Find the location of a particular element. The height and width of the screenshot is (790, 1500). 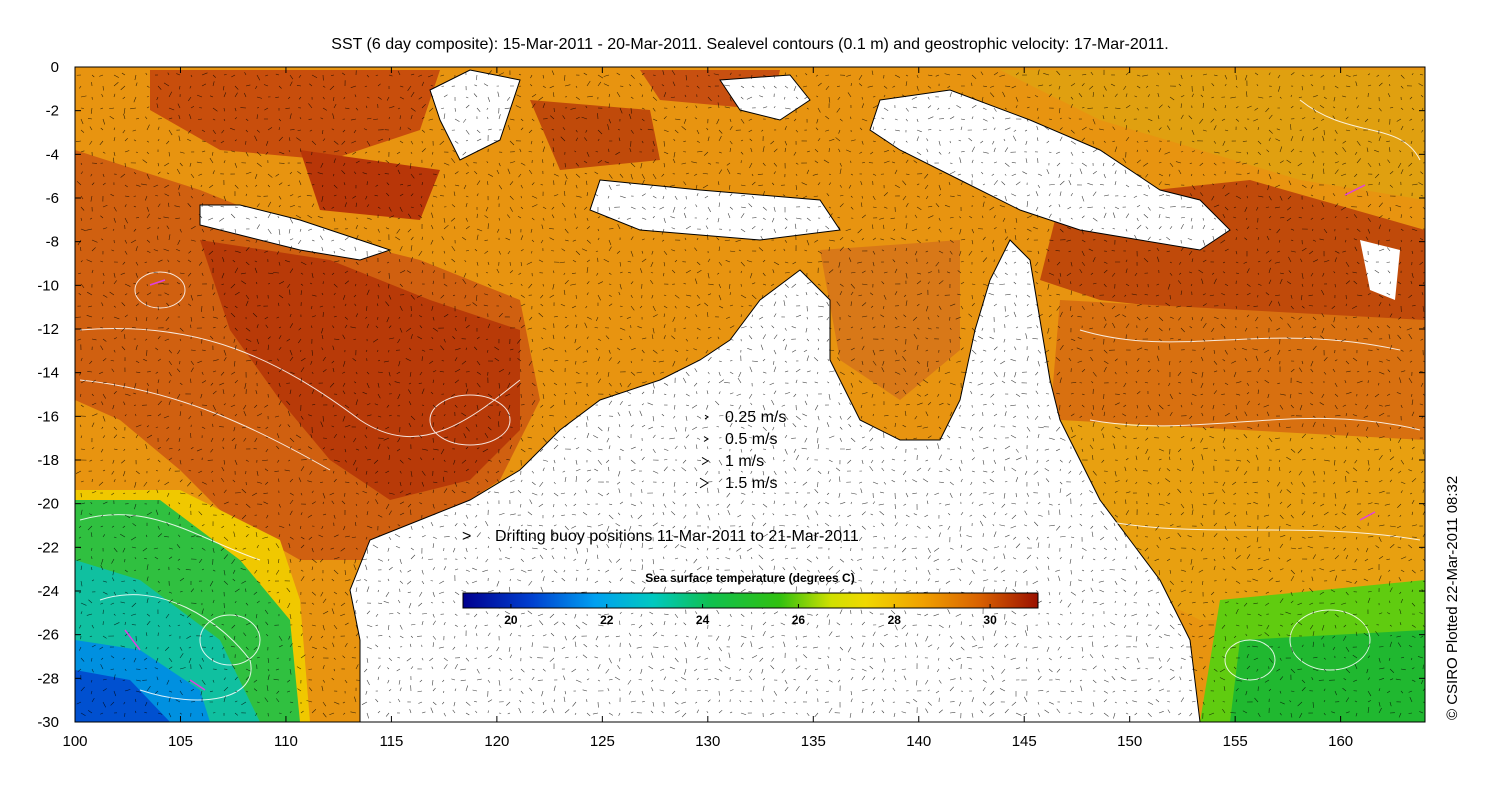

x-tick-label: 140 is located at coordinates (918, 741).